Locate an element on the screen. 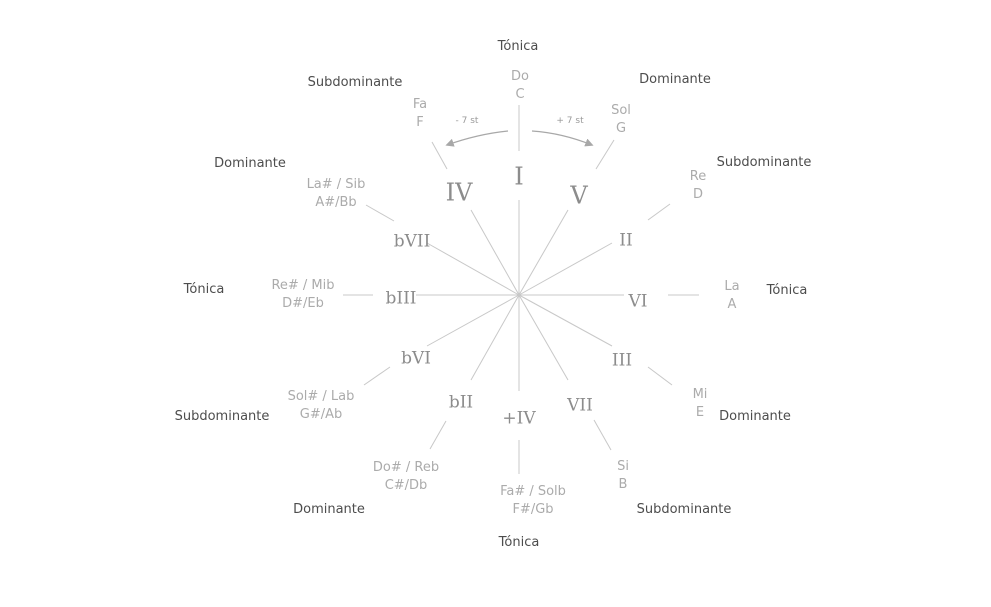 The height and width of the screenshot is (607, 991). spoke-V is located at coordinates (543, 252).